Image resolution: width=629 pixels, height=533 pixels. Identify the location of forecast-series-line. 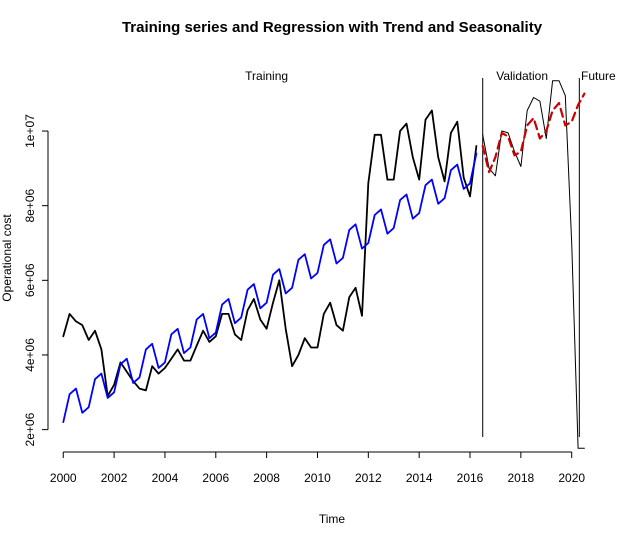
(533, 133).